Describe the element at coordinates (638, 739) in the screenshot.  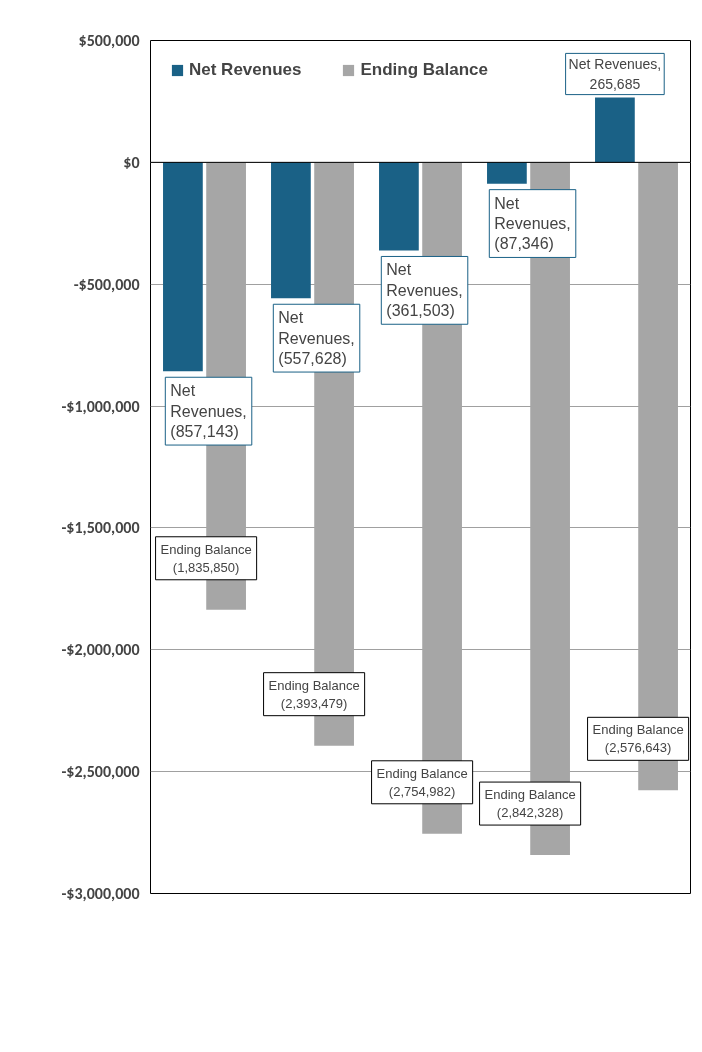
I see `data-label: Ending Balance (2,576,643)` at that location.